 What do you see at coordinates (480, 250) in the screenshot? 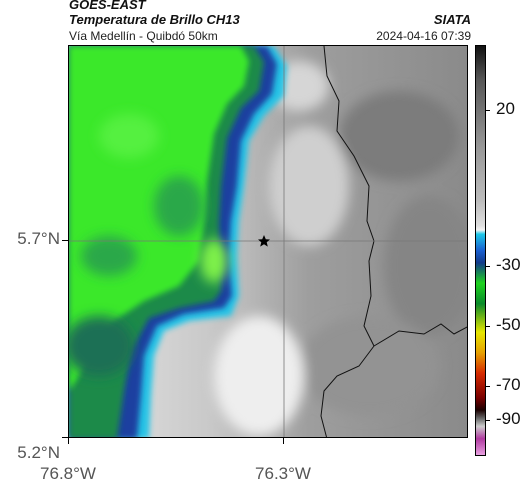
I see `colorbar` at bounding box center [480, 250].